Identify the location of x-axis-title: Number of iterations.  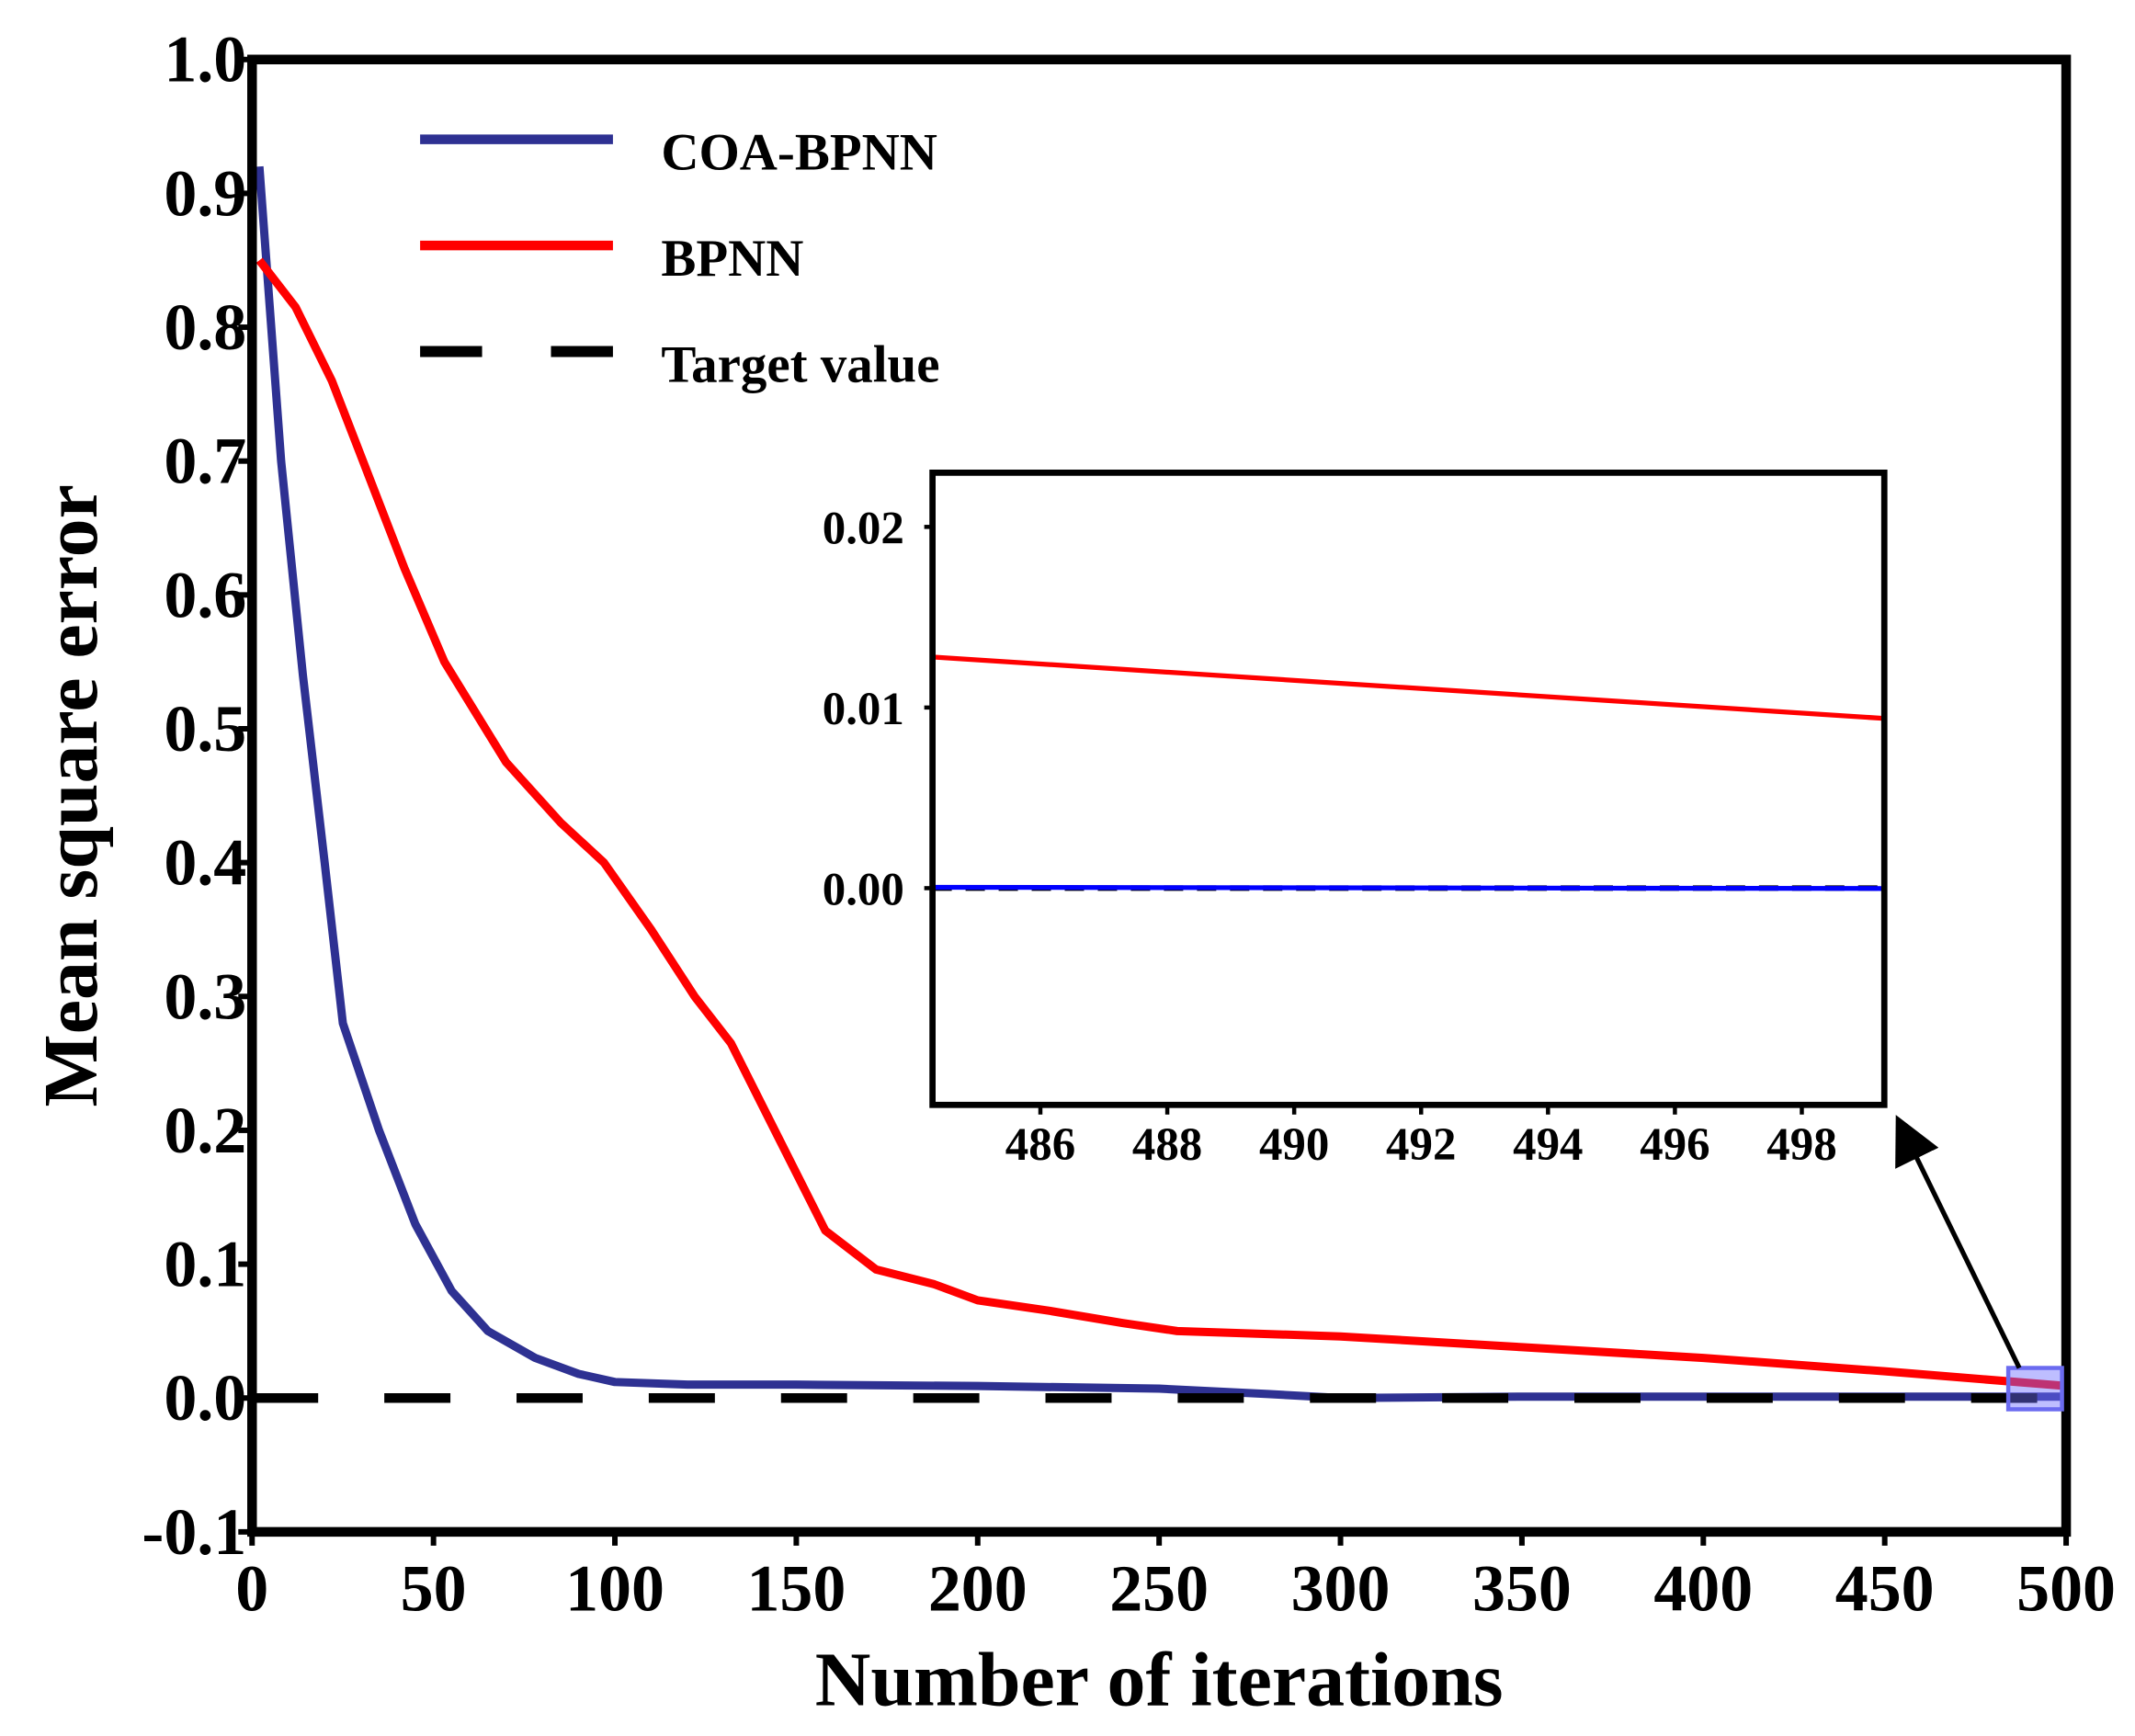
(1159, 1680).